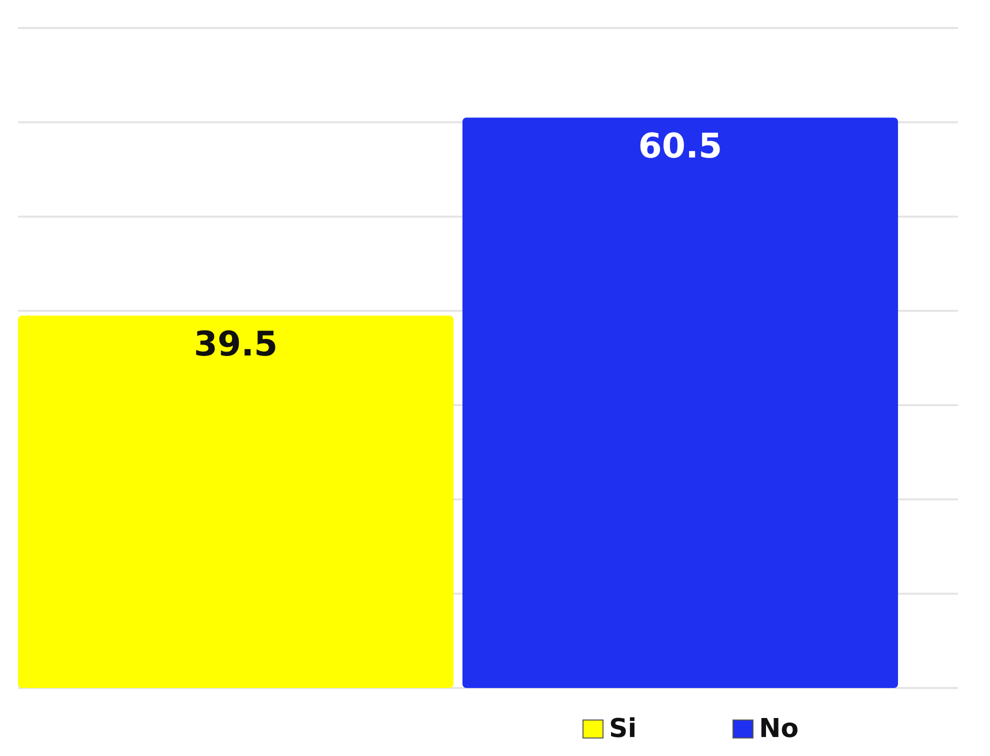 The height and width of the screenshot is (756, 990). What do you see at coordinates (236, 344) in the screenshot?
I see `data-label: 39.5` at bounding box center [236, 344].